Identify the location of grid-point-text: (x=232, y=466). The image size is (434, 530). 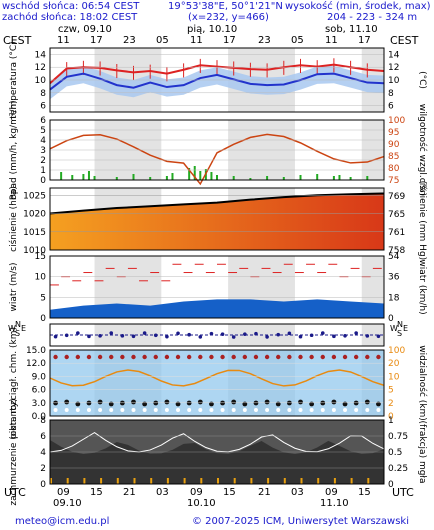
(228, 17).